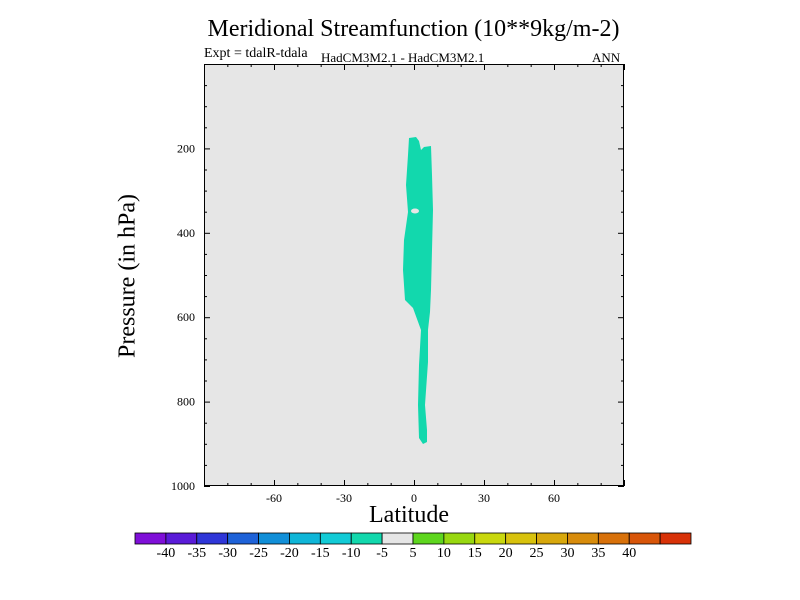  Describe the element at coordinates (186, 148) in the screenshot. I see `y-tick-label: 200` at that location.